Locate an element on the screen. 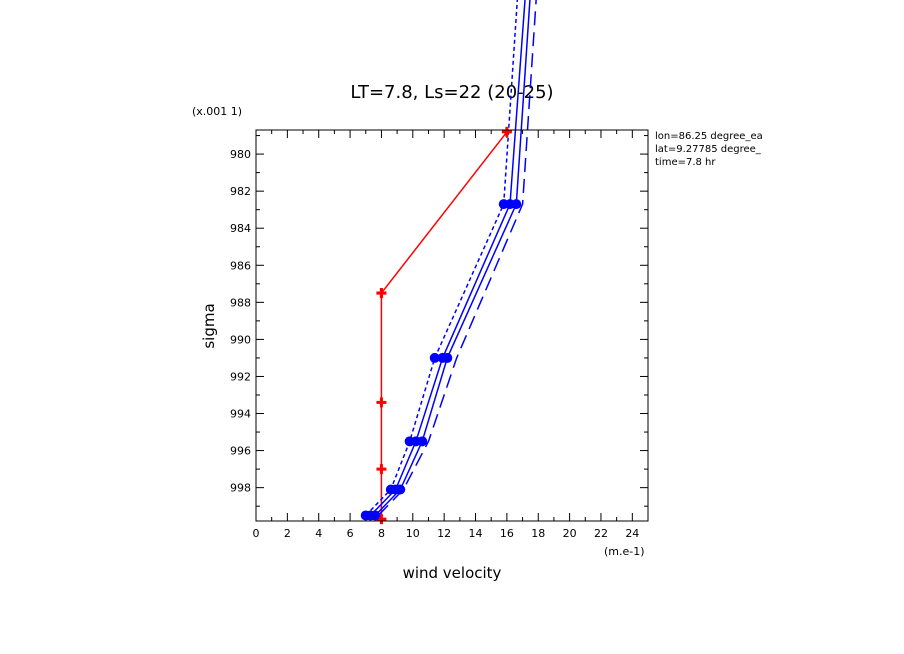  annotation-lon: lon=86.25 degree_ea is located at coordinates (709, 136).